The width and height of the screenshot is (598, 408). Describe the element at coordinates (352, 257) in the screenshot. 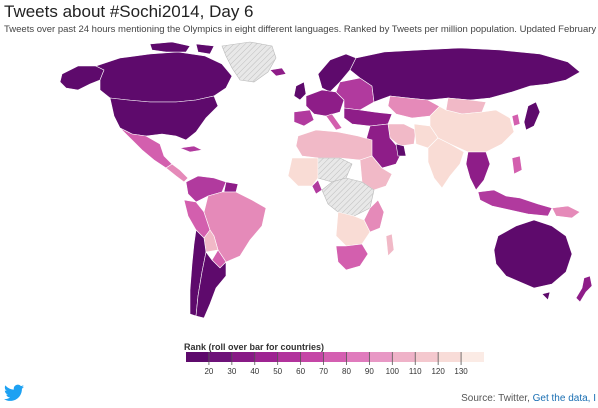

I see `country-south-africa` at that location.